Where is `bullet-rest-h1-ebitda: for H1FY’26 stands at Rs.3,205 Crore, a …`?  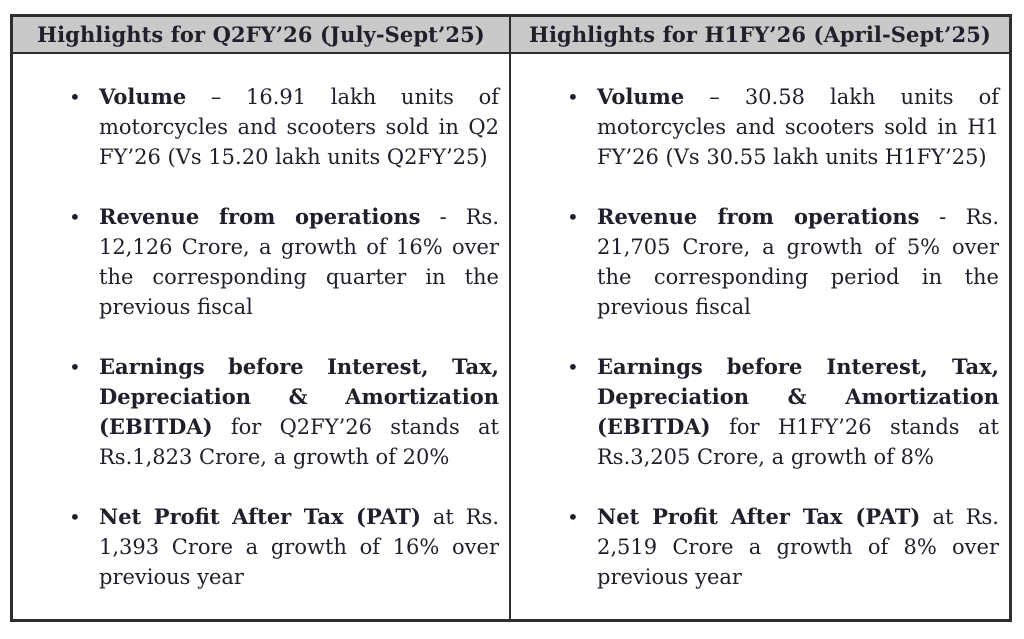 bullet-rest-h1-ebitda: for H1FY’26 stands at Rs.3,205 Crore, a … is located at coordinates (798, 442).